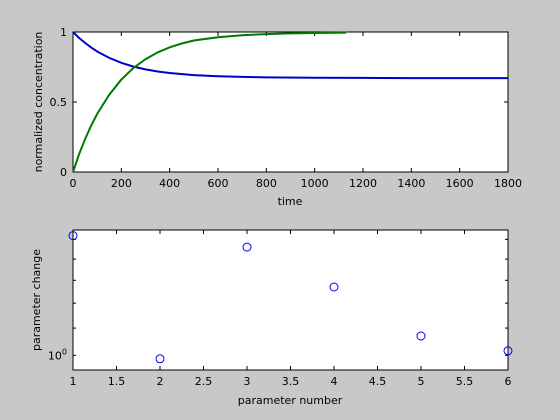  I want to click on bottom-y-tick-label: 100, so click(57, 354).